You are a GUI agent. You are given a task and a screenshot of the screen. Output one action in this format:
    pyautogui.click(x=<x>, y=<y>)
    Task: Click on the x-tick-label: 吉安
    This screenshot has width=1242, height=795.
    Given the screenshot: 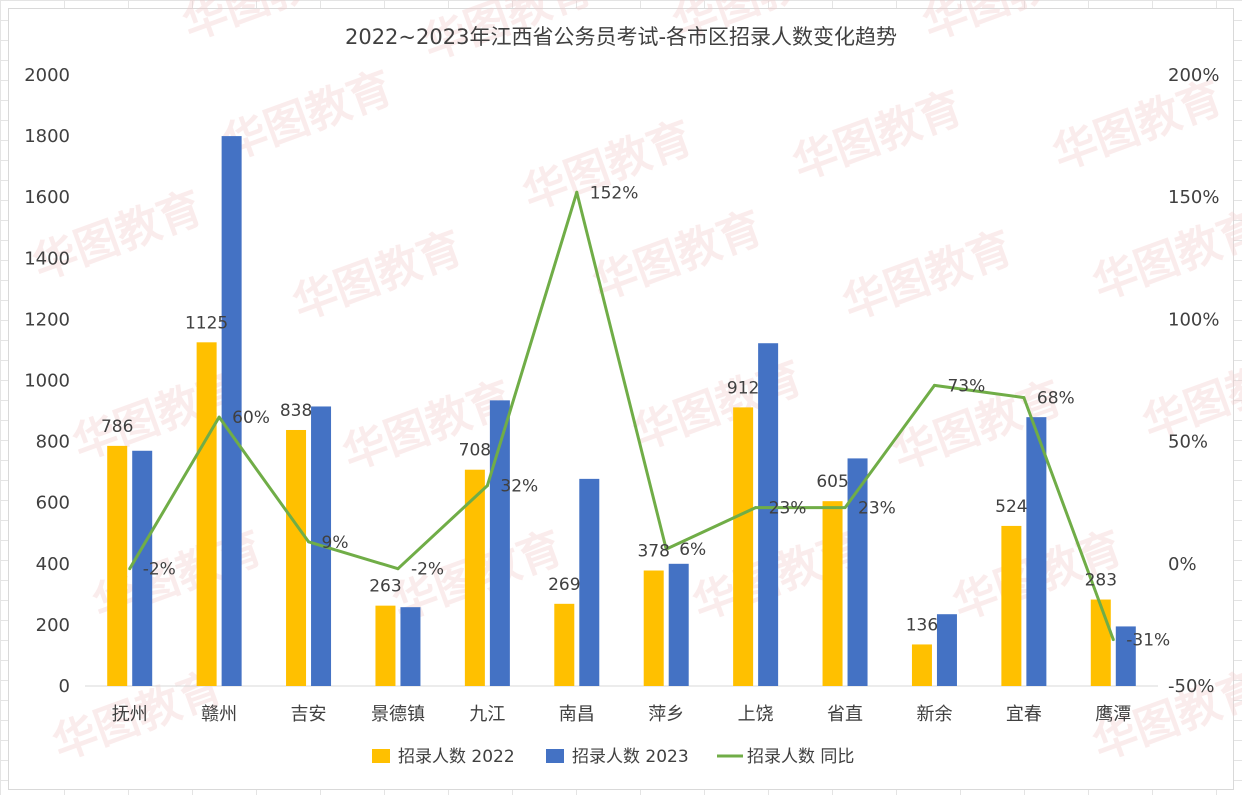 What is the action you would take?
    pyautogui.click(x=309, y=714)
    